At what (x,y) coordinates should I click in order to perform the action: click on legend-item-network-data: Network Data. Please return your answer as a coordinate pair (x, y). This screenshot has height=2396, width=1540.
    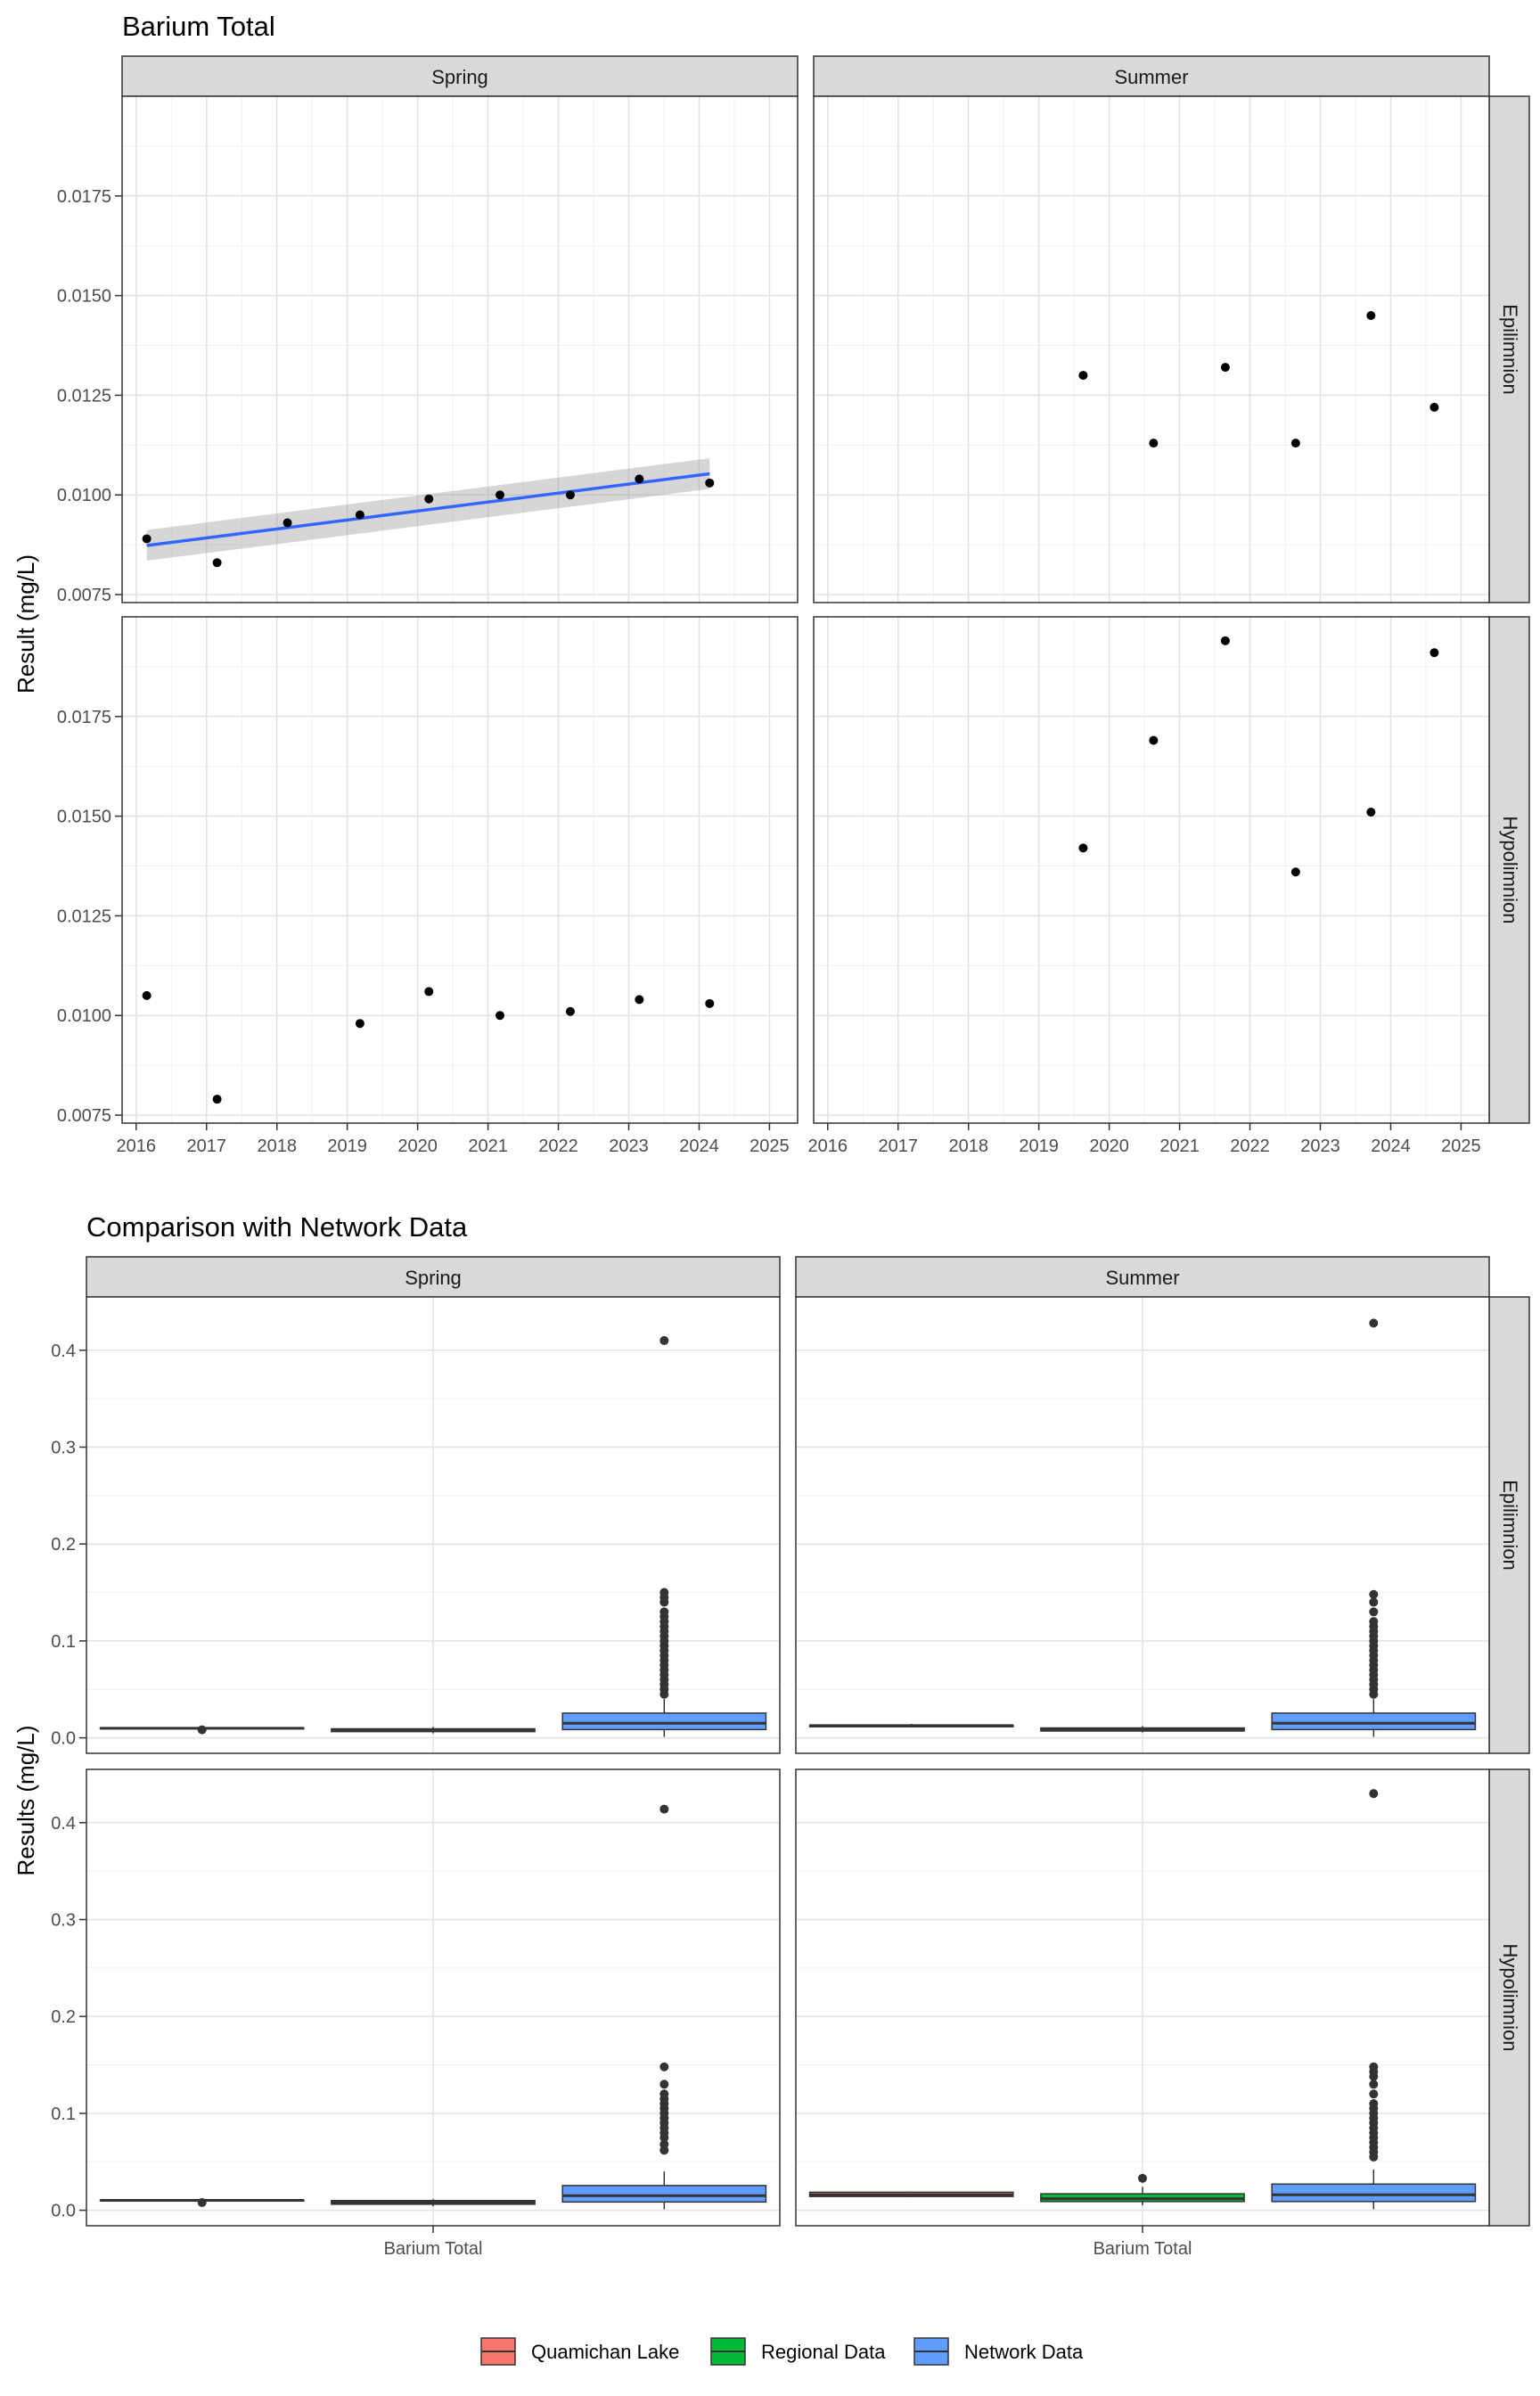
    Looking at the image, I should click on (998, 2351).